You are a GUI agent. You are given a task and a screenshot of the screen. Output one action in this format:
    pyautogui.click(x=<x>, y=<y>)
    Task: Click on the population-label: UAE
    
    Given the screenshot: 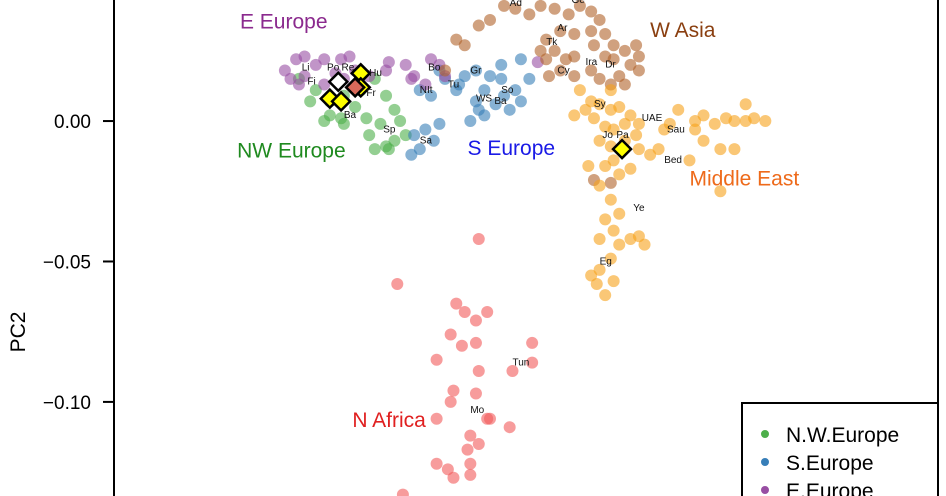 What is the action you would take?
    pyautogui.click(x=652, y=118)
    